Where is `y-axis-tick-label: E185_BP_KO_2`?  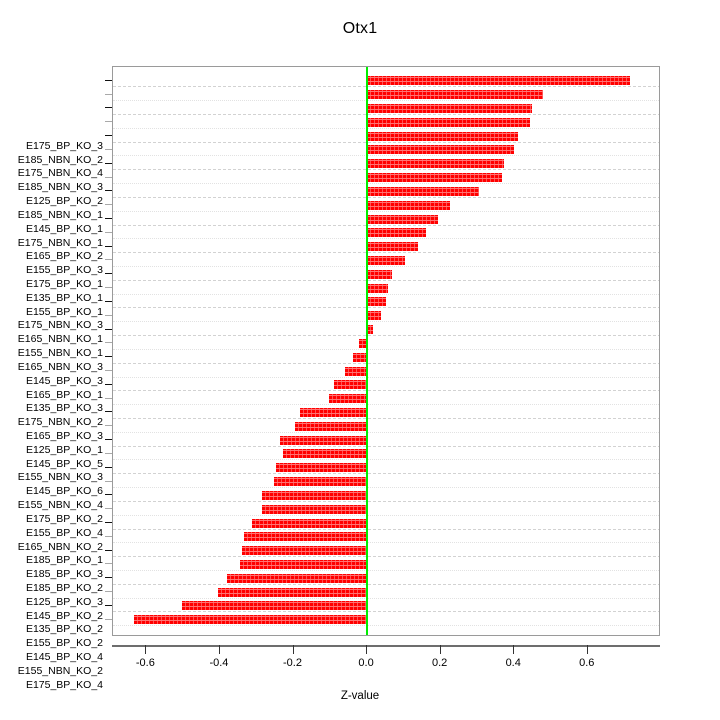
y-axis-tick-label: E185_BP_KO_2 is located at coordinates (64, 588).